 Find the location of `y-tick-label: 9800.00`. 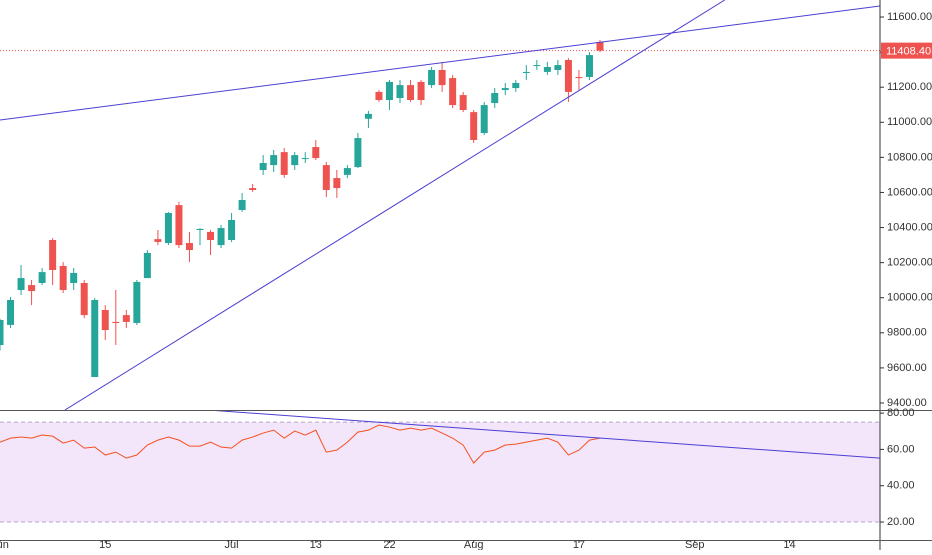

y-tick-label: 9800.00 is located at coordinates (907, 333).